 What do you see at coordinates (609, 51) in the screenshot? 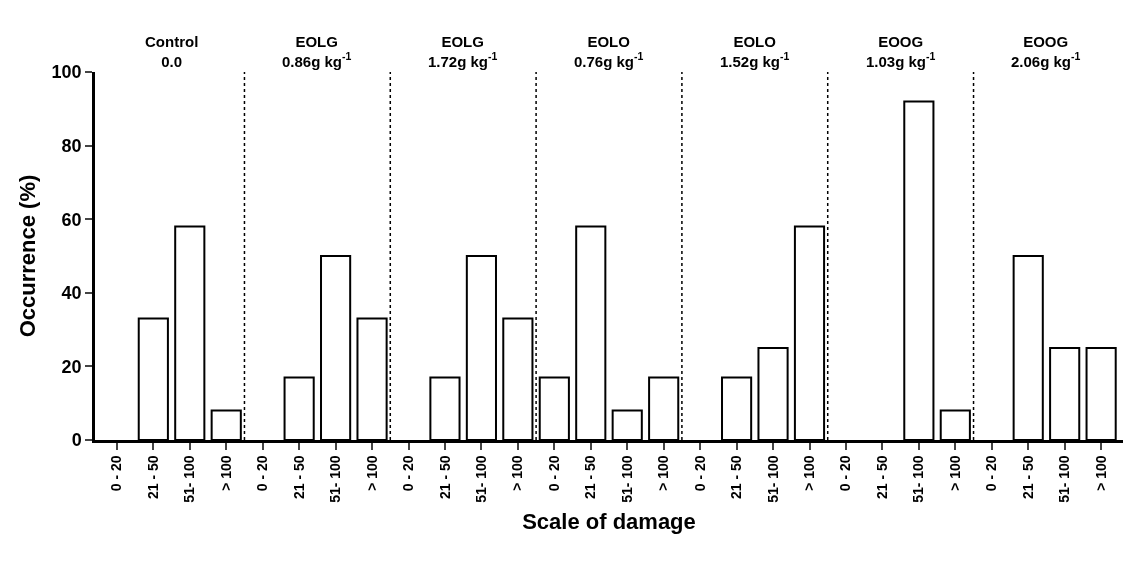
I see `text: EOLO 0.76g kg$^{-1}$` at bounding box center [609, 51].